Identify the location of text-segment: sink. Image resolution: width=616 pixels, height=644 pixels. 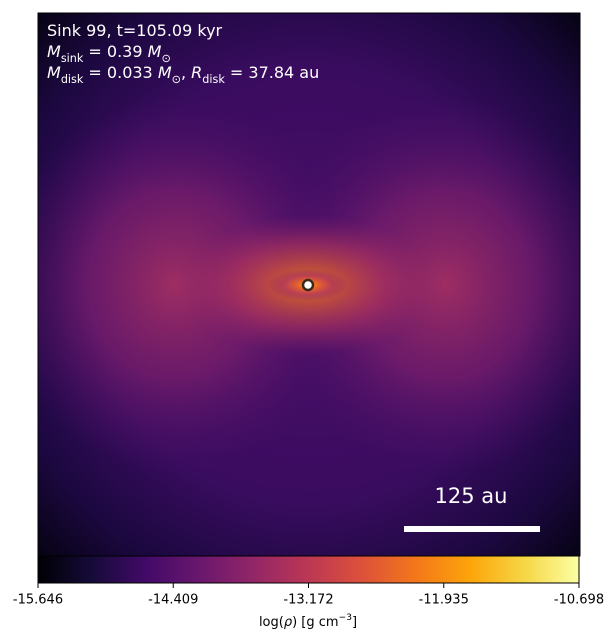
(72, 58).